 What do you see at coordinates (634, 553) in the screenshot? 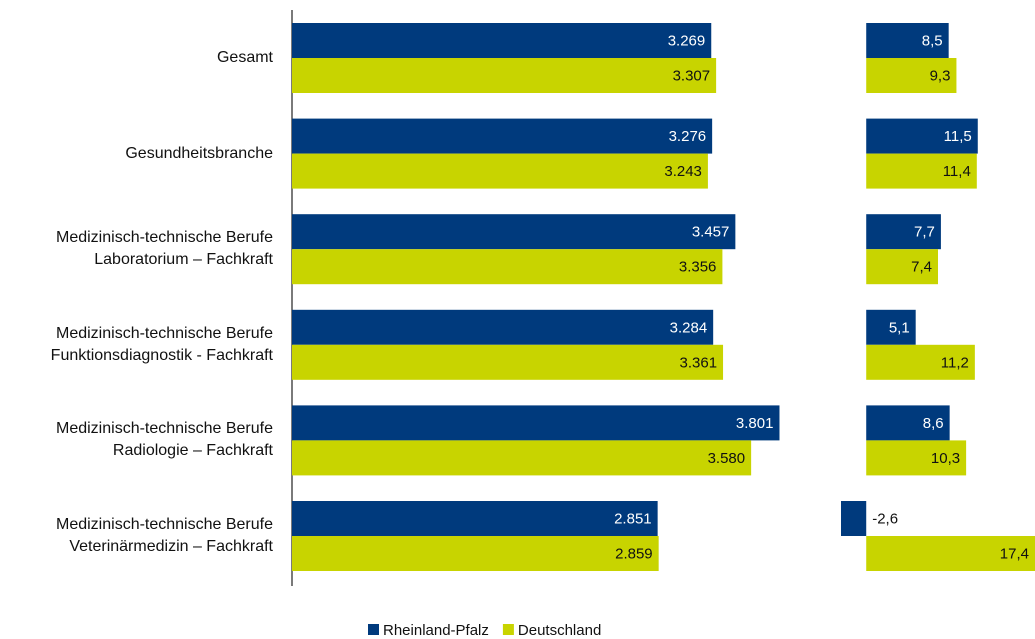
I see `value-label: 2.859` at bounding box center [634, 553].